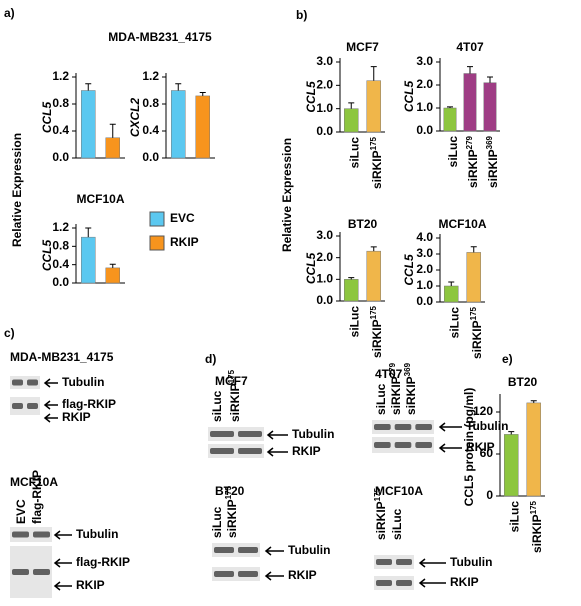 The width and height of the screenshot is (581, 606). Describe the element at coordinates (301, 15) in the screenshot. I see `panel-label: b)` at that location.